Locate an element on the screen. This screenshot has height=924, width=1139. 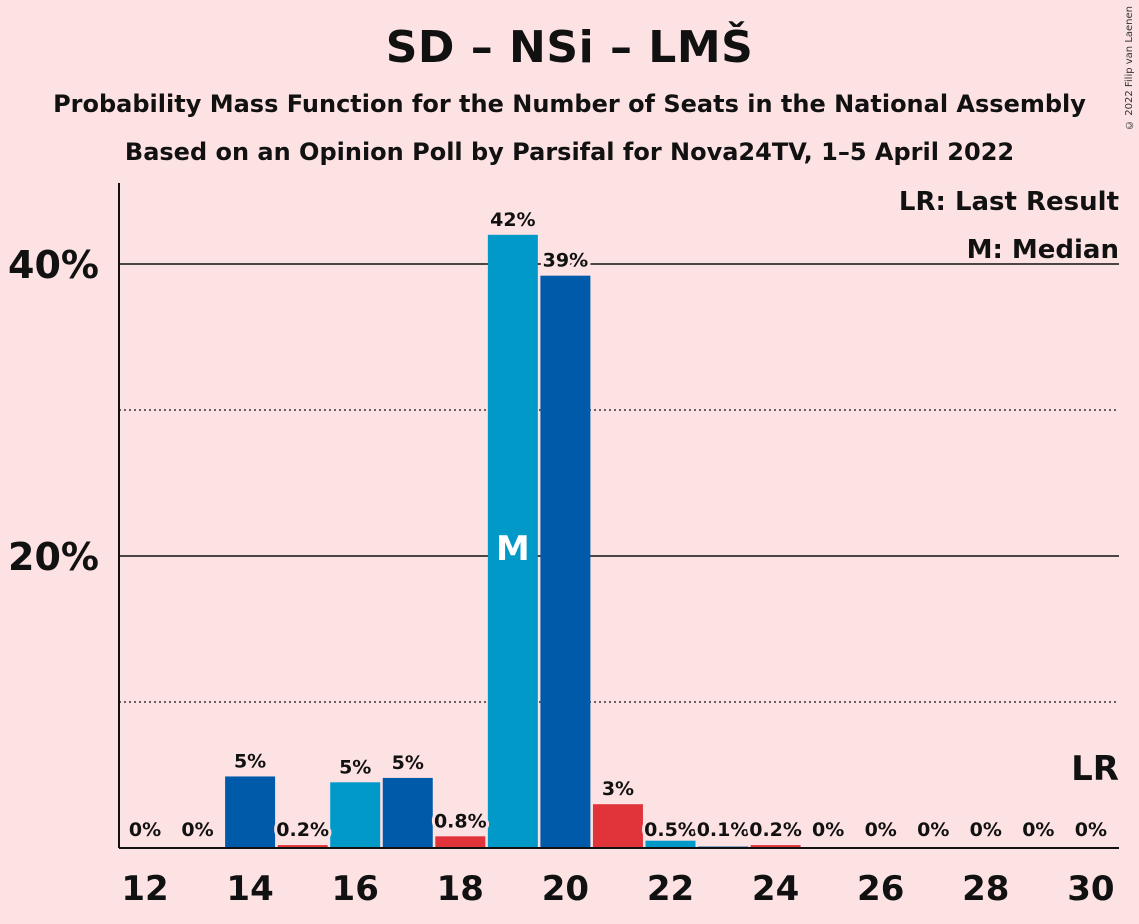
x-tick-label: 14 is located at coordinates (249, 889).